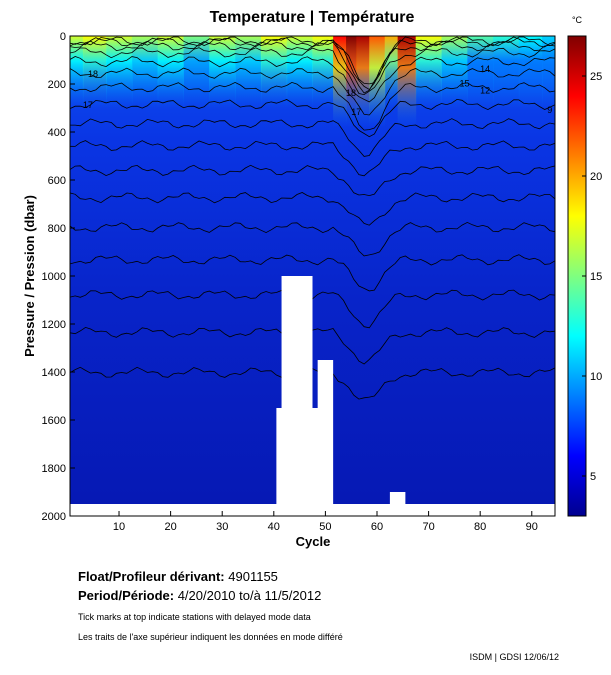  What do you see at coordinates (119, 527) in the screenshot?
I see `x-tick-label: 10` at bounding box center [119, 527].